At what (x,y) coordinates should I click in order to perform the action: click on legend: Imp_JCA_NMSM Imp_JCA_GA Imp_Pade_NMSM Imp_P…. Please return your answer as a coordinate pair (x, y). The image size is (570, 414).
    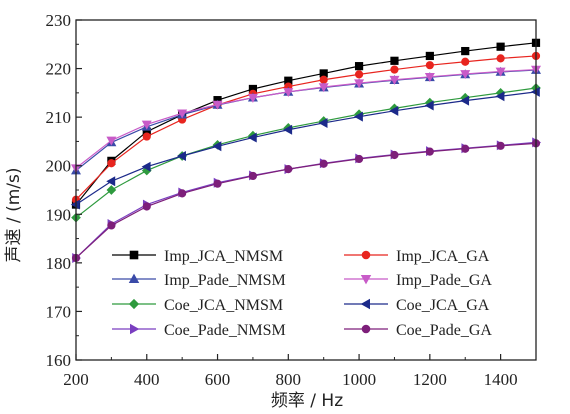
    Looking at the image, I should click on (302, 293).